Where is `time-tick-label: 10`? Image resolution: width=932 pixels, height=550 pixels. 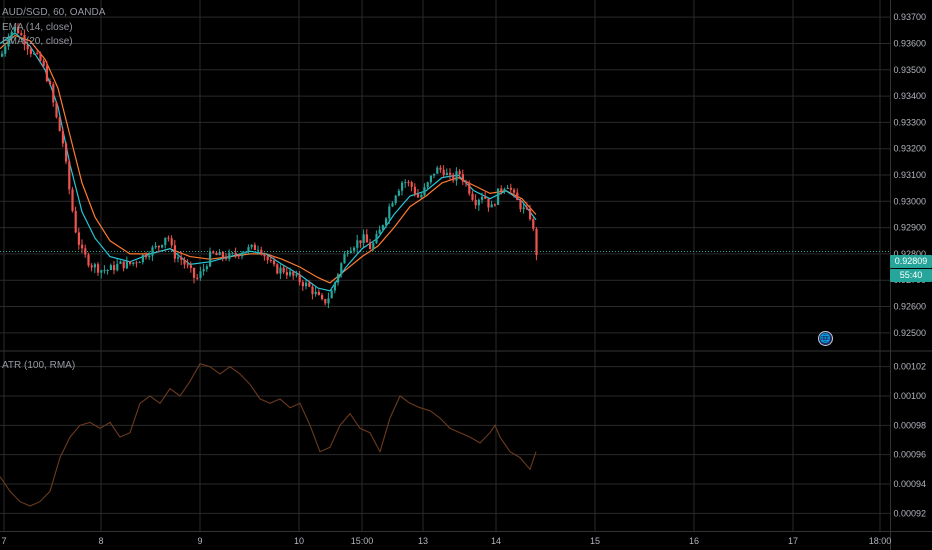 time-tick-label: 10 is located at coordinates (299, 541).